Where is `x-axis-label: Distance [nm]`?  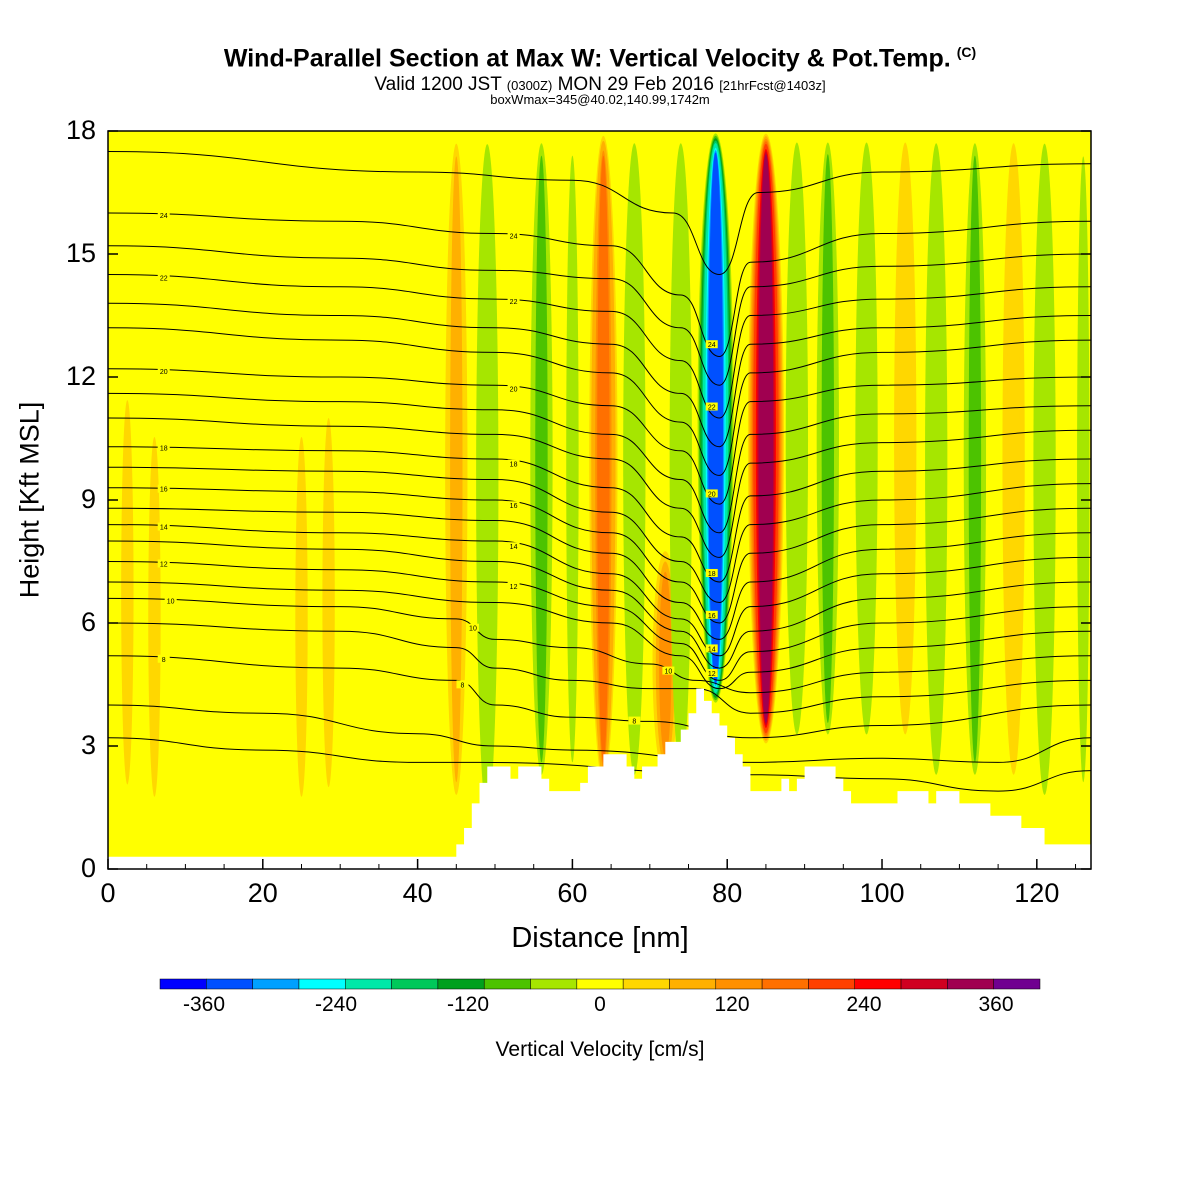 x-axis-label: Distance [nm] is located at coordinates (600, 938).